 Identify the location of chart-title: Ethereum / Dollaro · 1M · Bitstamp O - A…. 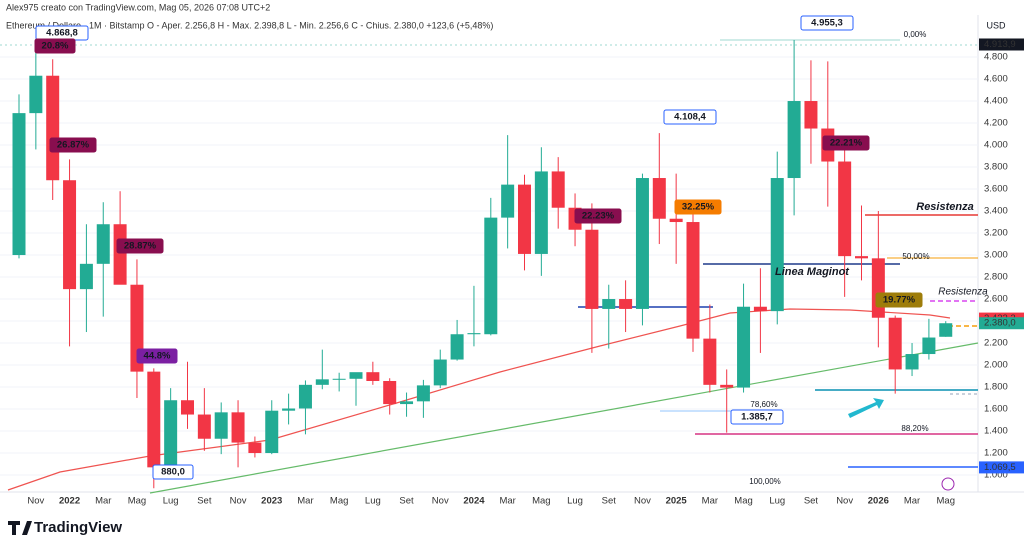
(249, 25).